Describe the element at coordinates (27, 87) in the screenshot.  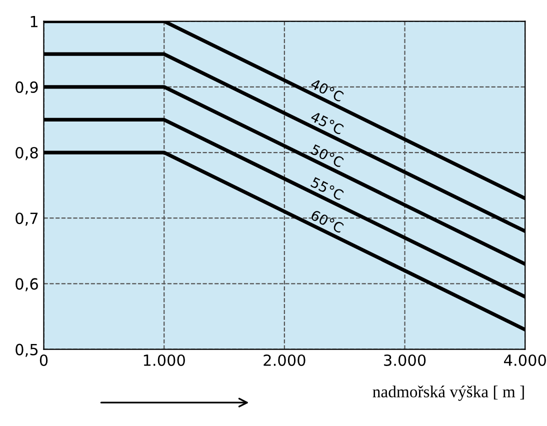
I see `y-tick-label: 0,9` at that location.